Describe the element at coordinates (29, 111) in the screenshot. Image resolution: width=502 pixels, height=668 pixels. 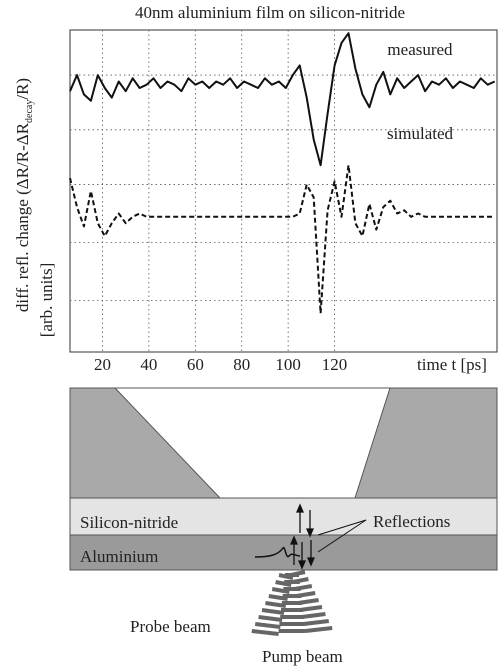
I see `y-label-sub: decay` at that location.